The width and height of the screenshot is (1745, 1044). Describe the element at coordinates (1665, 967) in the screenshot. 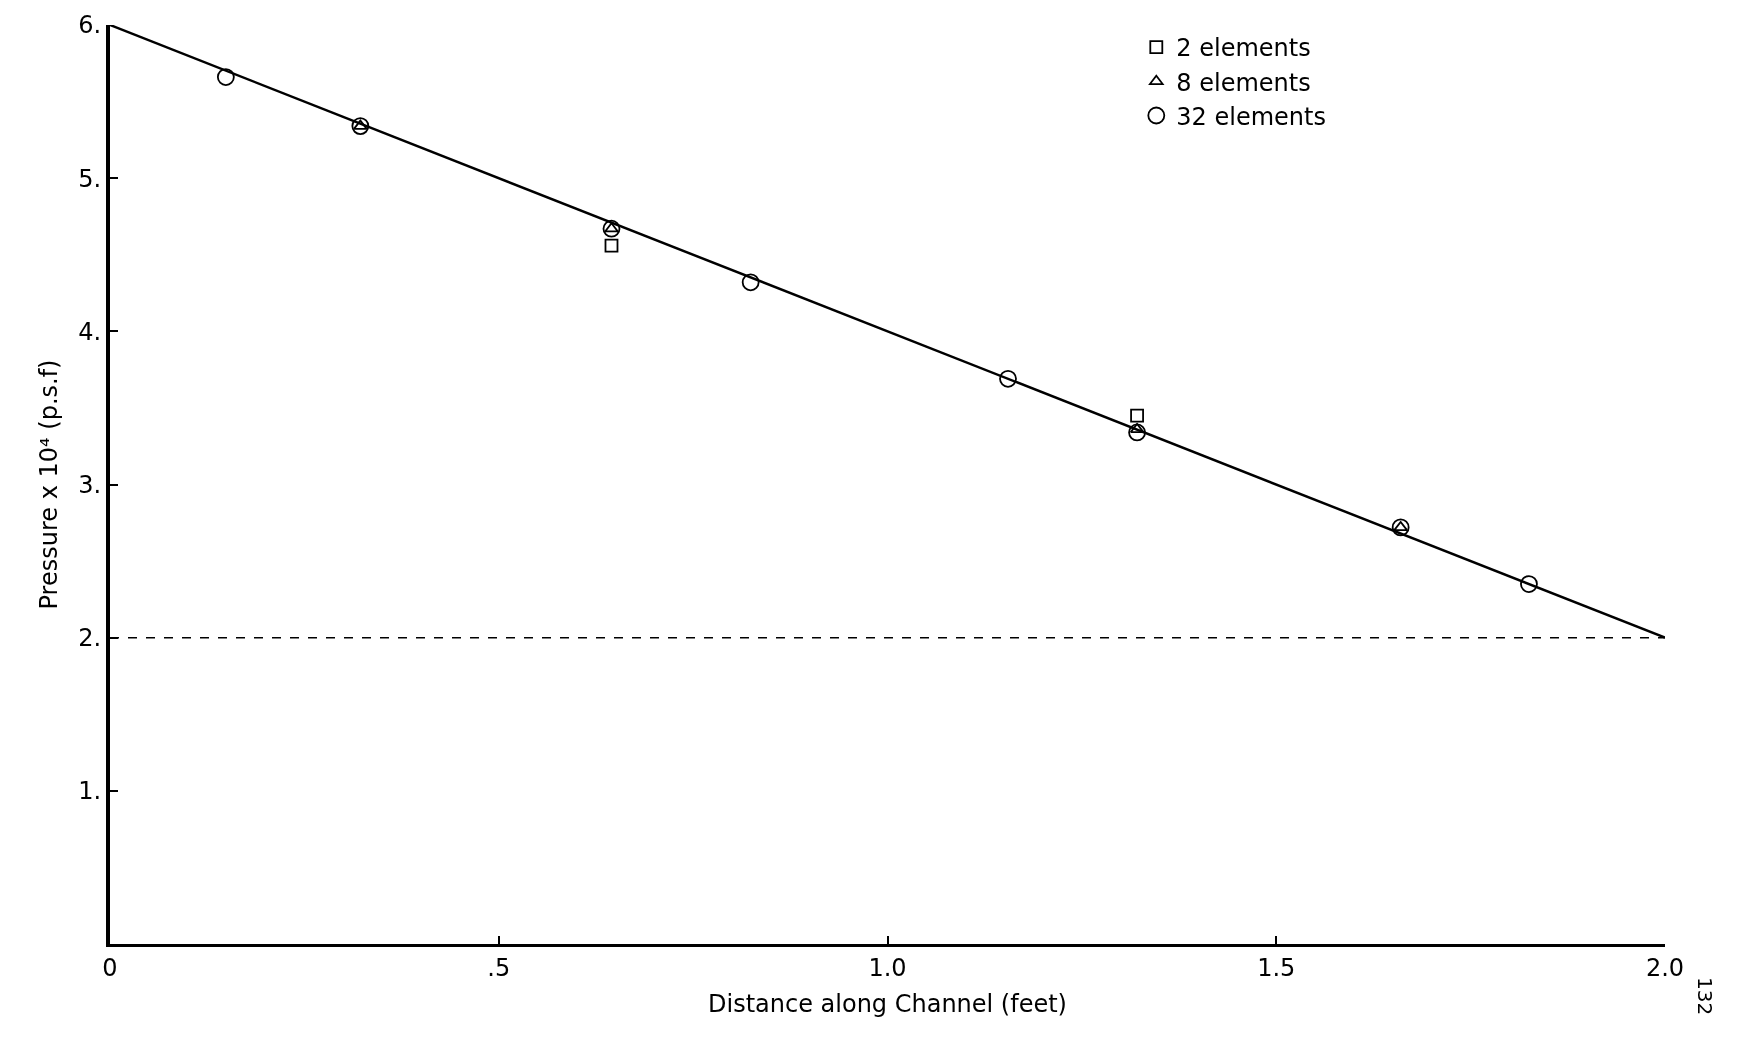

I see `x-tick-label: 2.0` at that location.